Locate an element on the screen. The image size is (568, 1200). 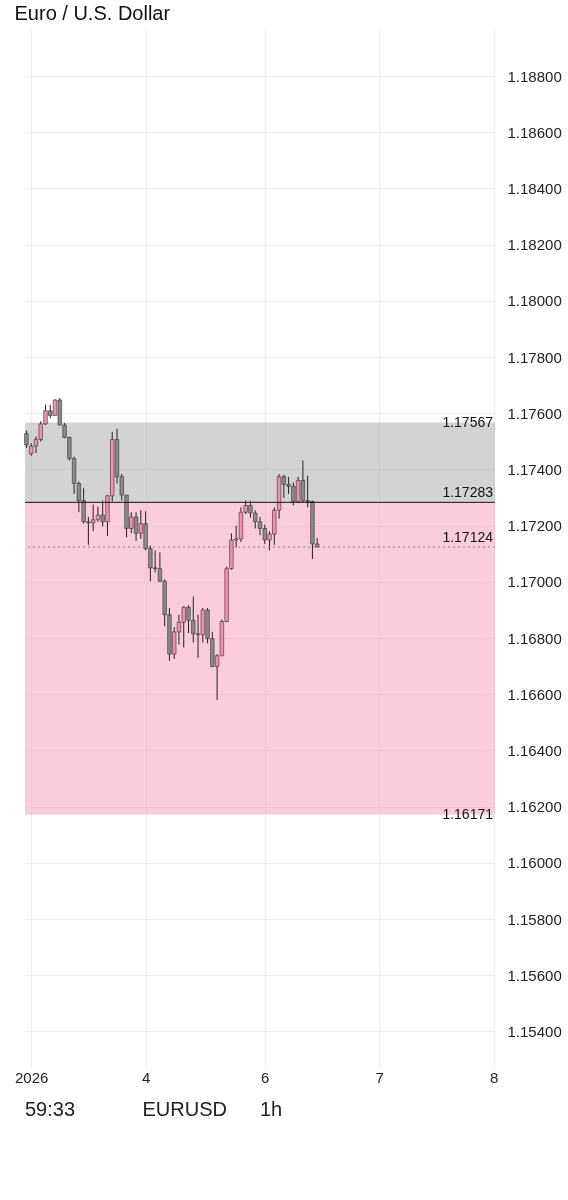
text: 1h is located at coordinates (271, 1109).